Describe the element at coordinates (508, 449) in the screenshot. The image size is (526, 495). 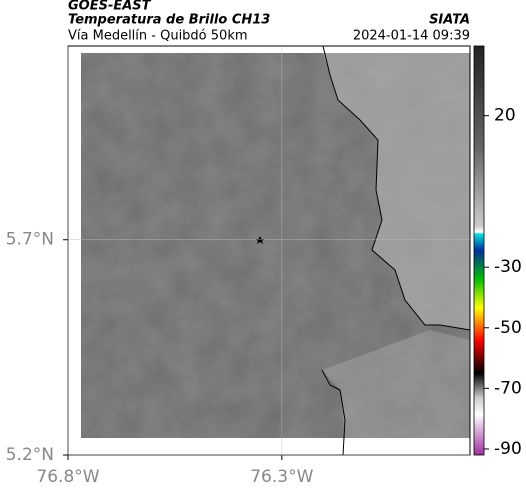
I see `colorbar-label: -90` at that location.